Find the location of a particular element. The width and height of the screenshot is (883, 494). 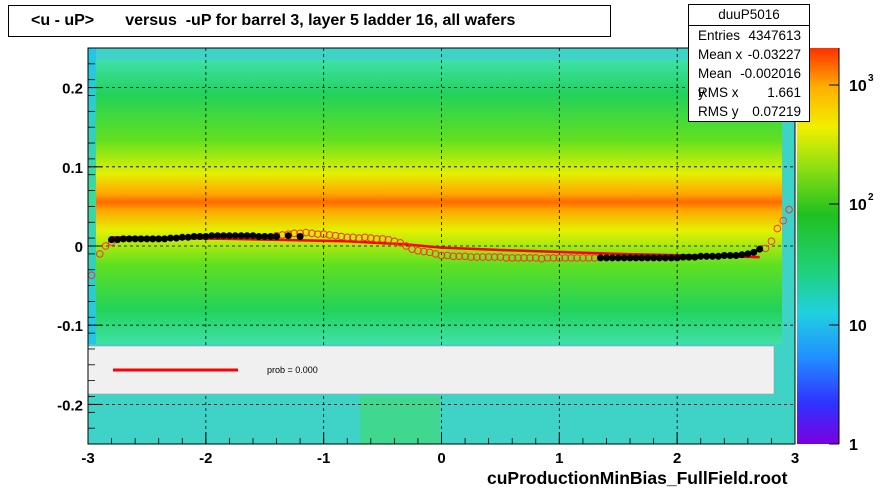

y-tick-label: -0.2 is located at coordinates (70, 405).